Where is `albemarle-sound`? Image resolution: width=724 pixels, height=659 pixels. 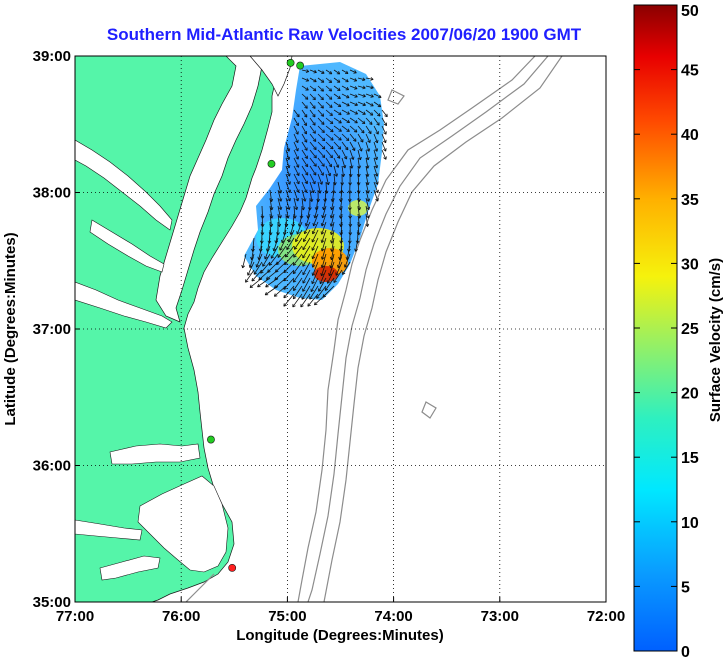 albemarle-sound is located at coordinates (155, 454).